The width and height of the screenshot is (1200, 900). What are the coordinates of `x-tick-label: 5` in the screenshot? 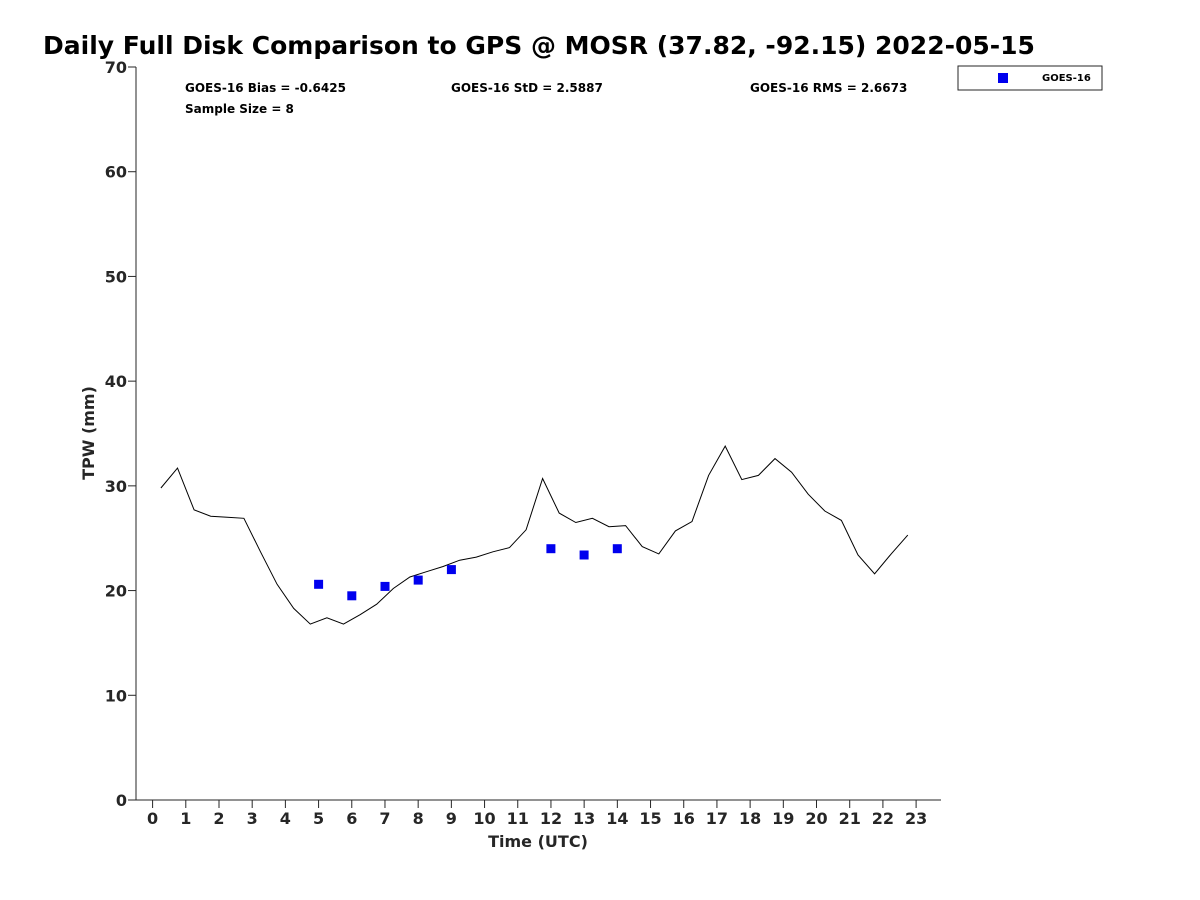 It's located at (318, 818).